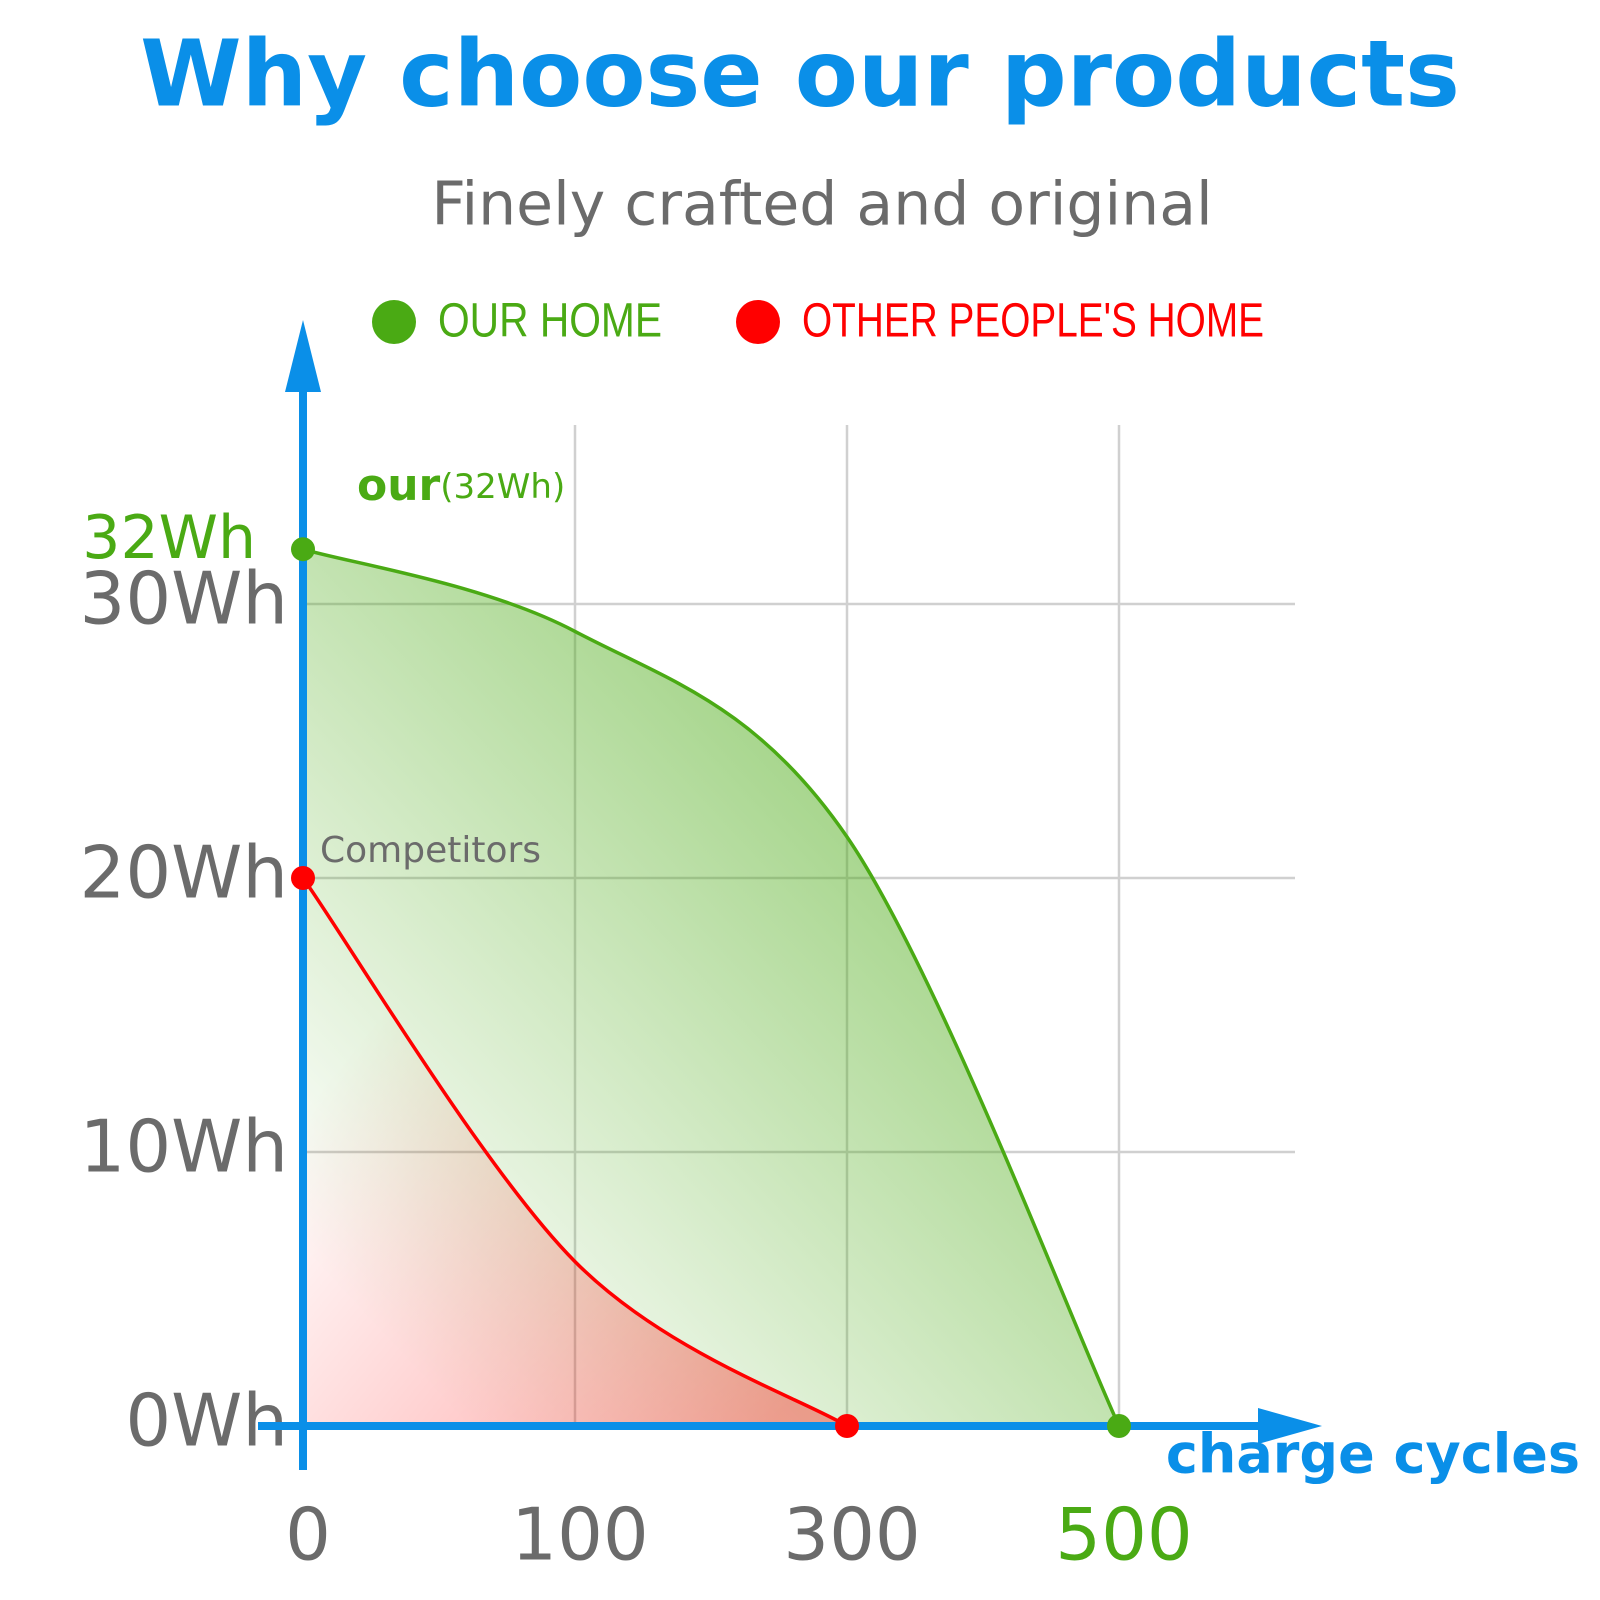 The width and height of the screenshot is (1600, 1600). What do you see at coordinates (1290, 1426) in the screenshot?
I see `x-axis-arrow` at bounding box center [1290, 1426].